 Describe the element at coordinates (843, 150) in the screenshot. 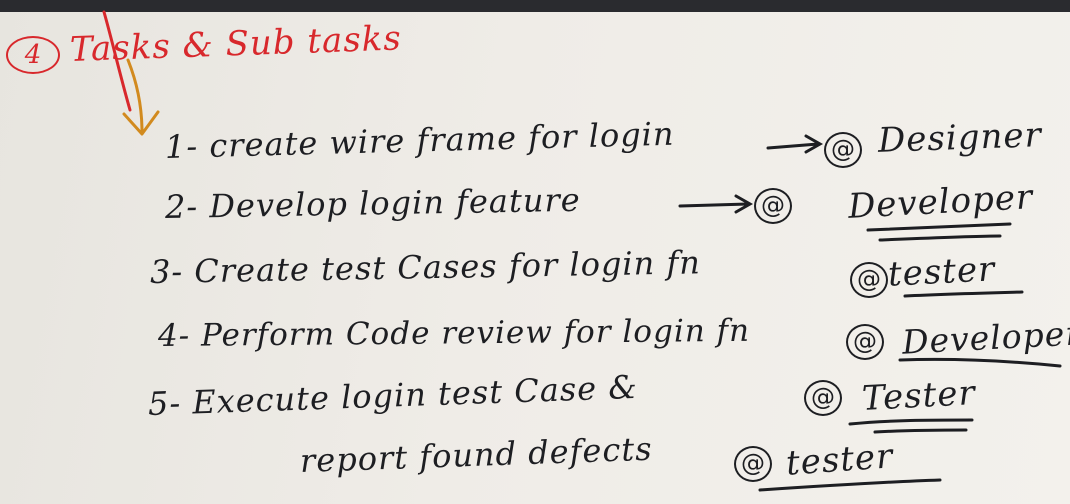

I see `mention-at-1: @` at that location.